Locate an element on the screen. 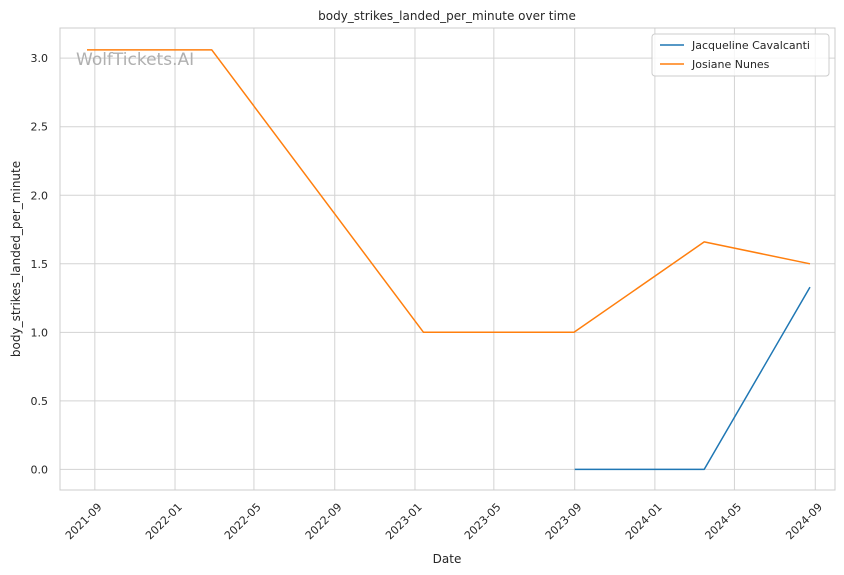 The height and width of the screenshot is (575, 844). y-tick-label: 0.5 is located at coordinates (40, 401).